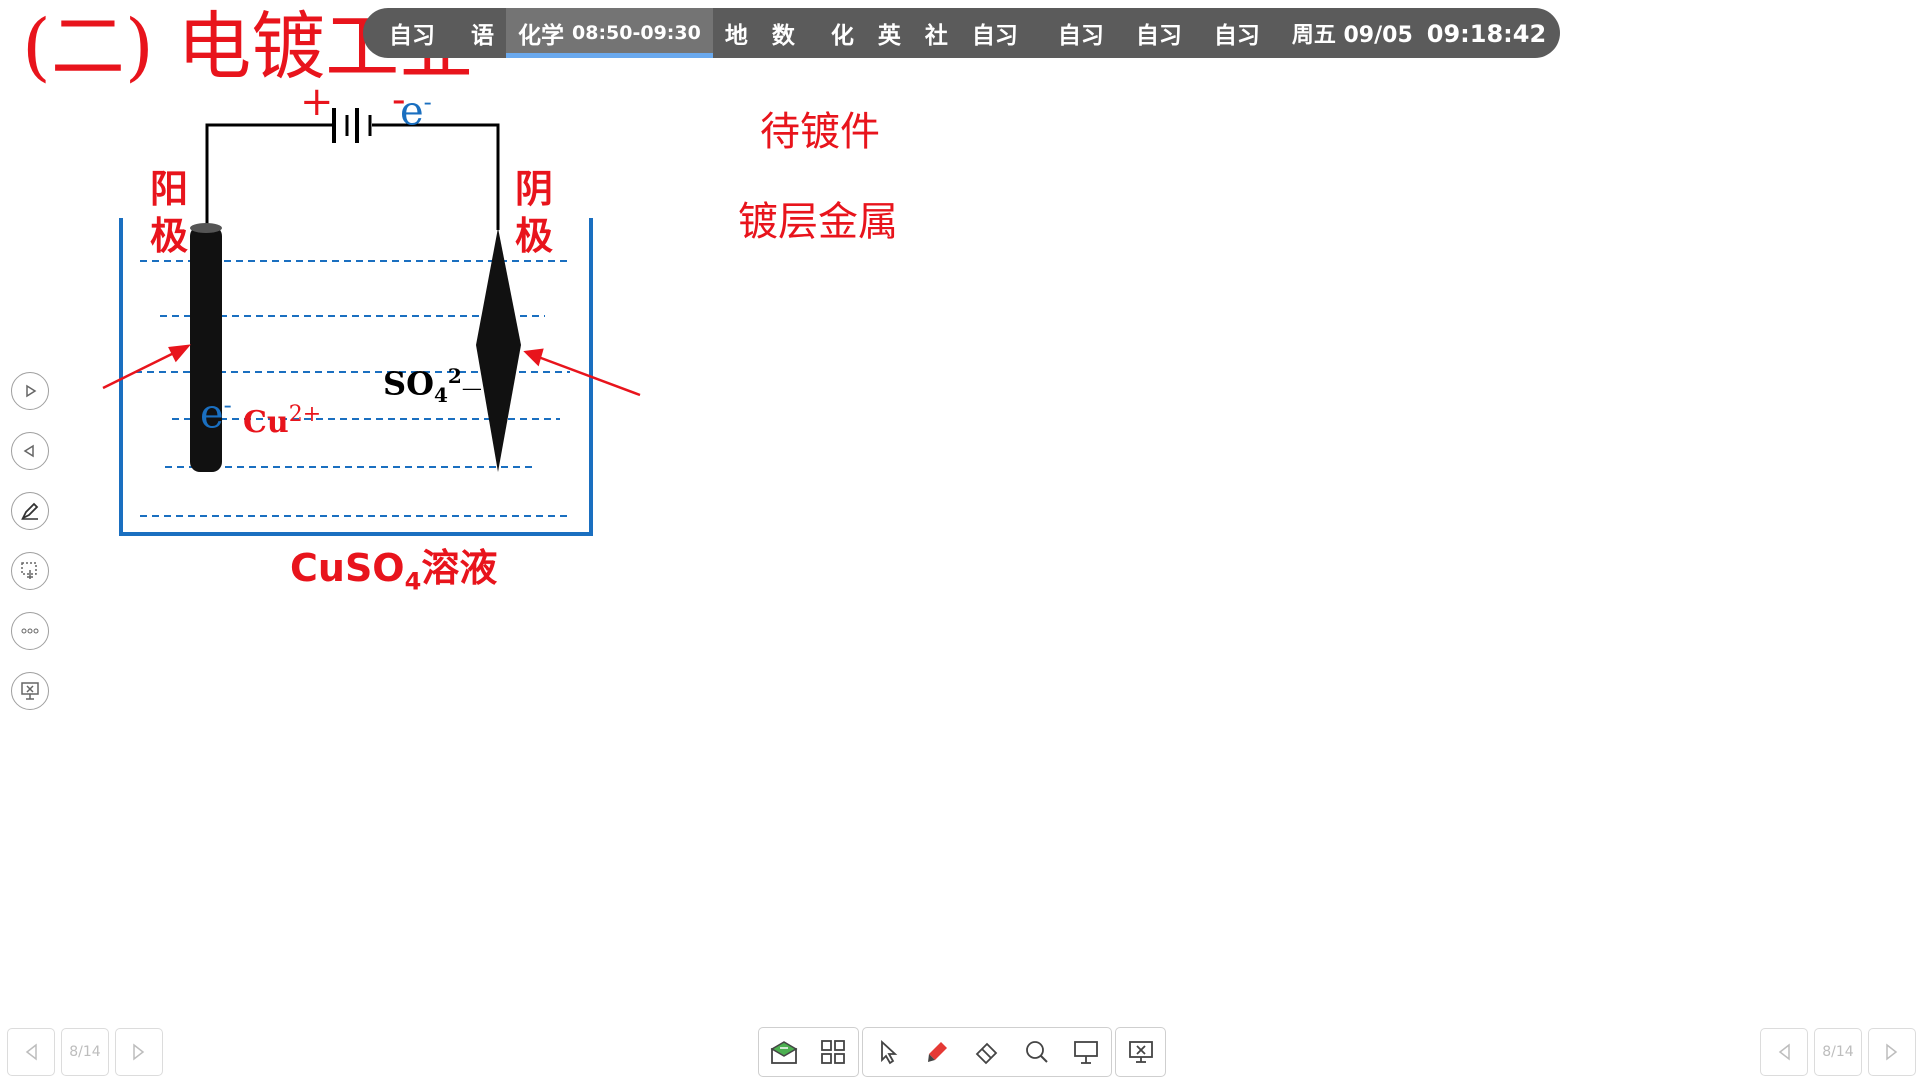  I want to click on schedule-item: 数, so click(783, 36).